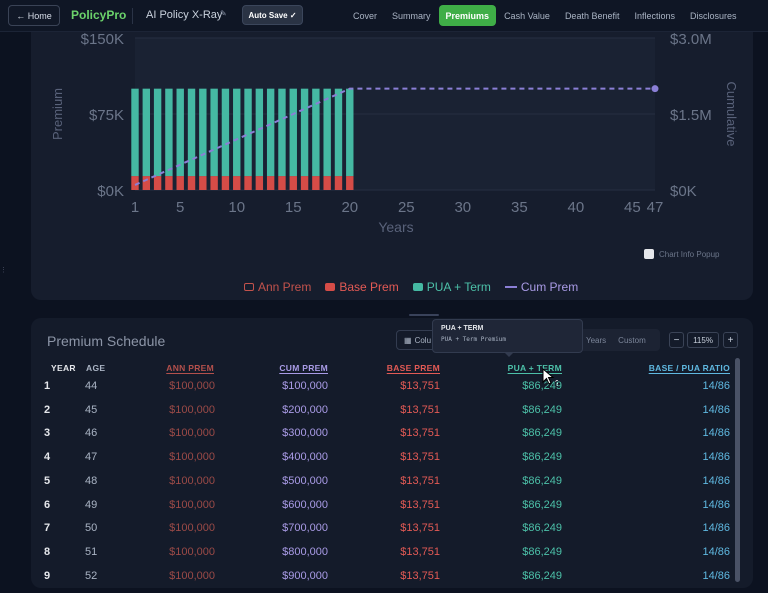  Describe the element at coordinates (63, 368) in the screenshot. I see `header-year: YEAR` at that location.